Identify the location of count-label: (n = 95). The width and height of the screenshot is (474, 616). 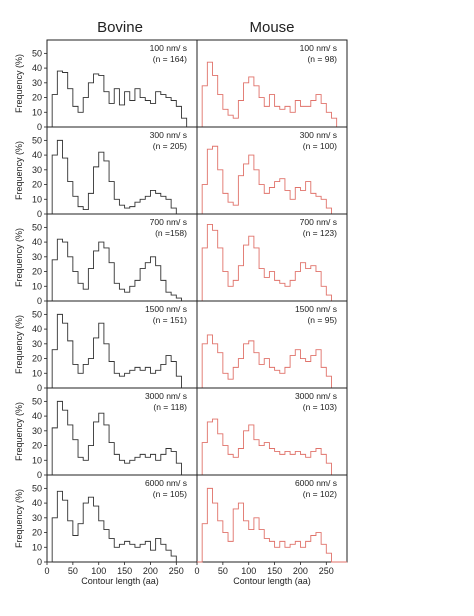
(322, 320).